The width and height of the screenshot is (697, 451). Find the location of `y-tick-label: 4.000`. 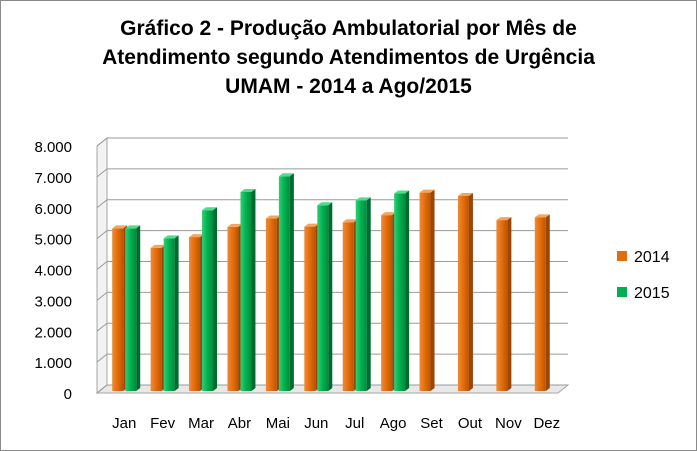

y-tick-label: 4.000 is located at coordinates (53, 271).